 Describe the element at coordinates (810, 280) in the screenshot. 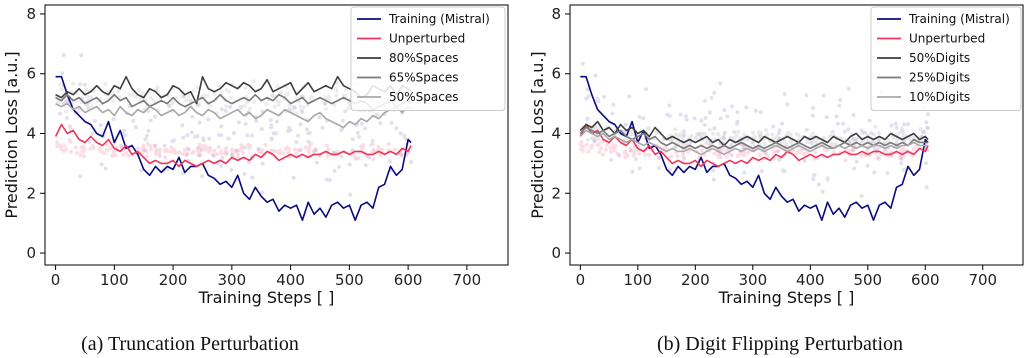

I see `x-tick-label: 400` at that location.